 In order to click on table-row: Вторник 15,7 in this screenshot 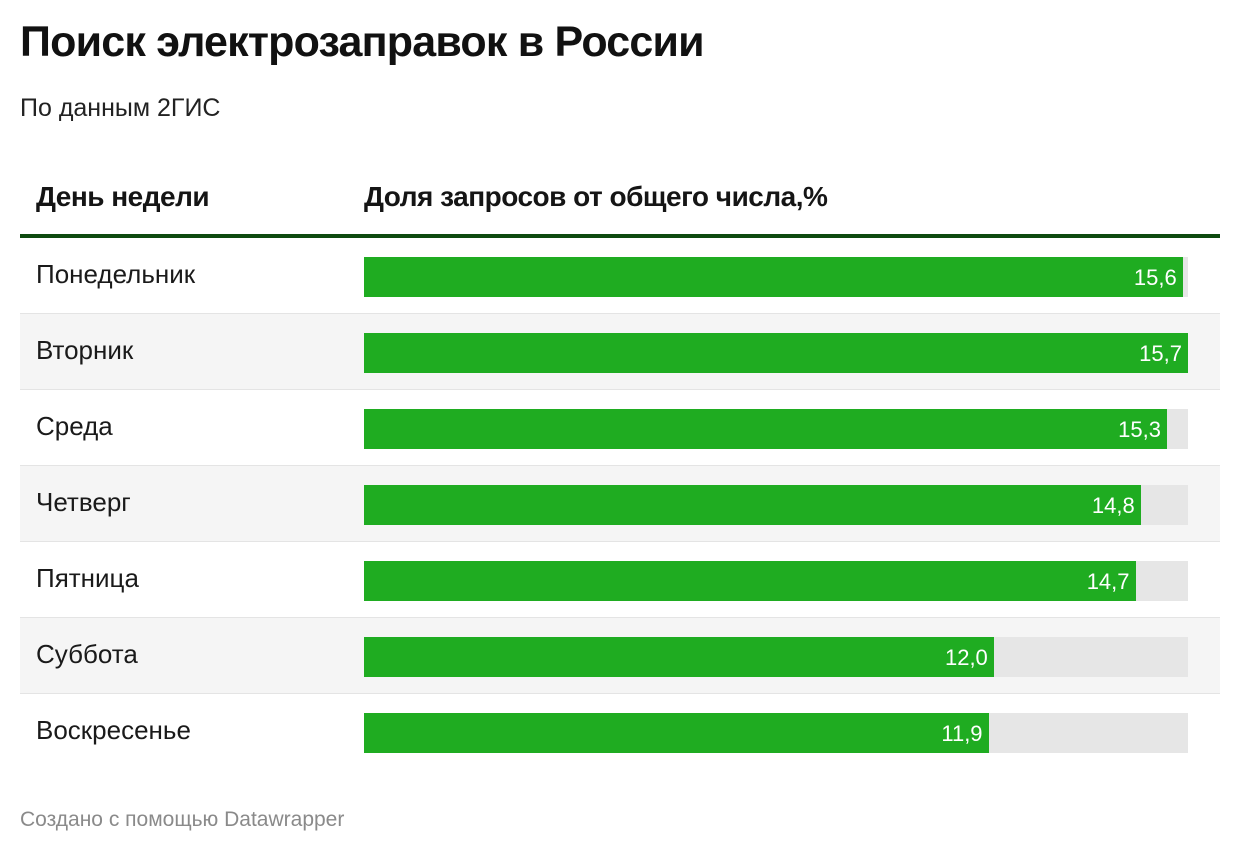, I will do `click(620, 352)`.